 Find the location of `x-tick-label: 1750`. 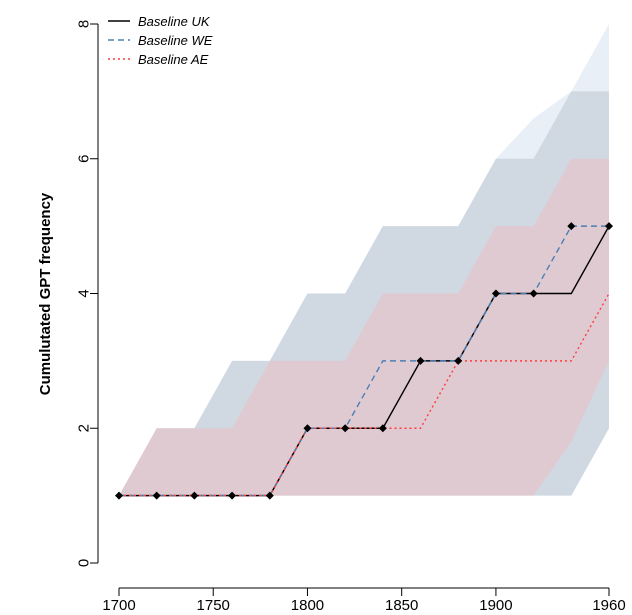

x-tick-label: 1750 is located at coordinates (213, 605).